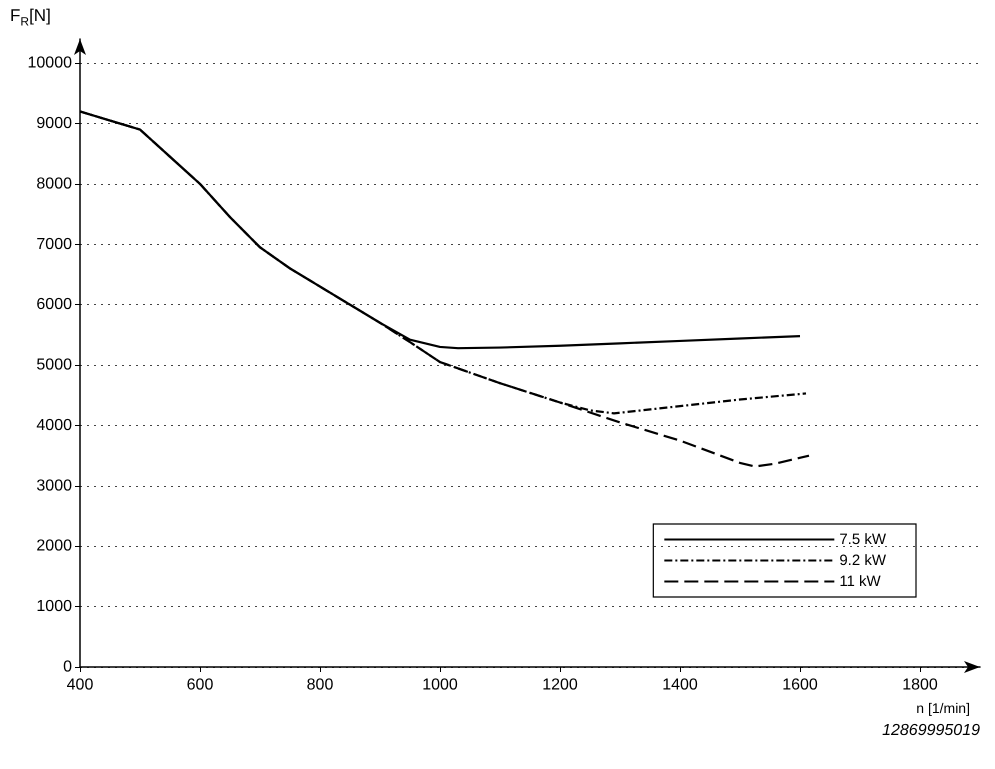 Image resolution: width=995 pixels, height=769 pixels. Describe the element at coordinates (200, 685) in the screenshot. I see `x-tick-label: 600` at that location.